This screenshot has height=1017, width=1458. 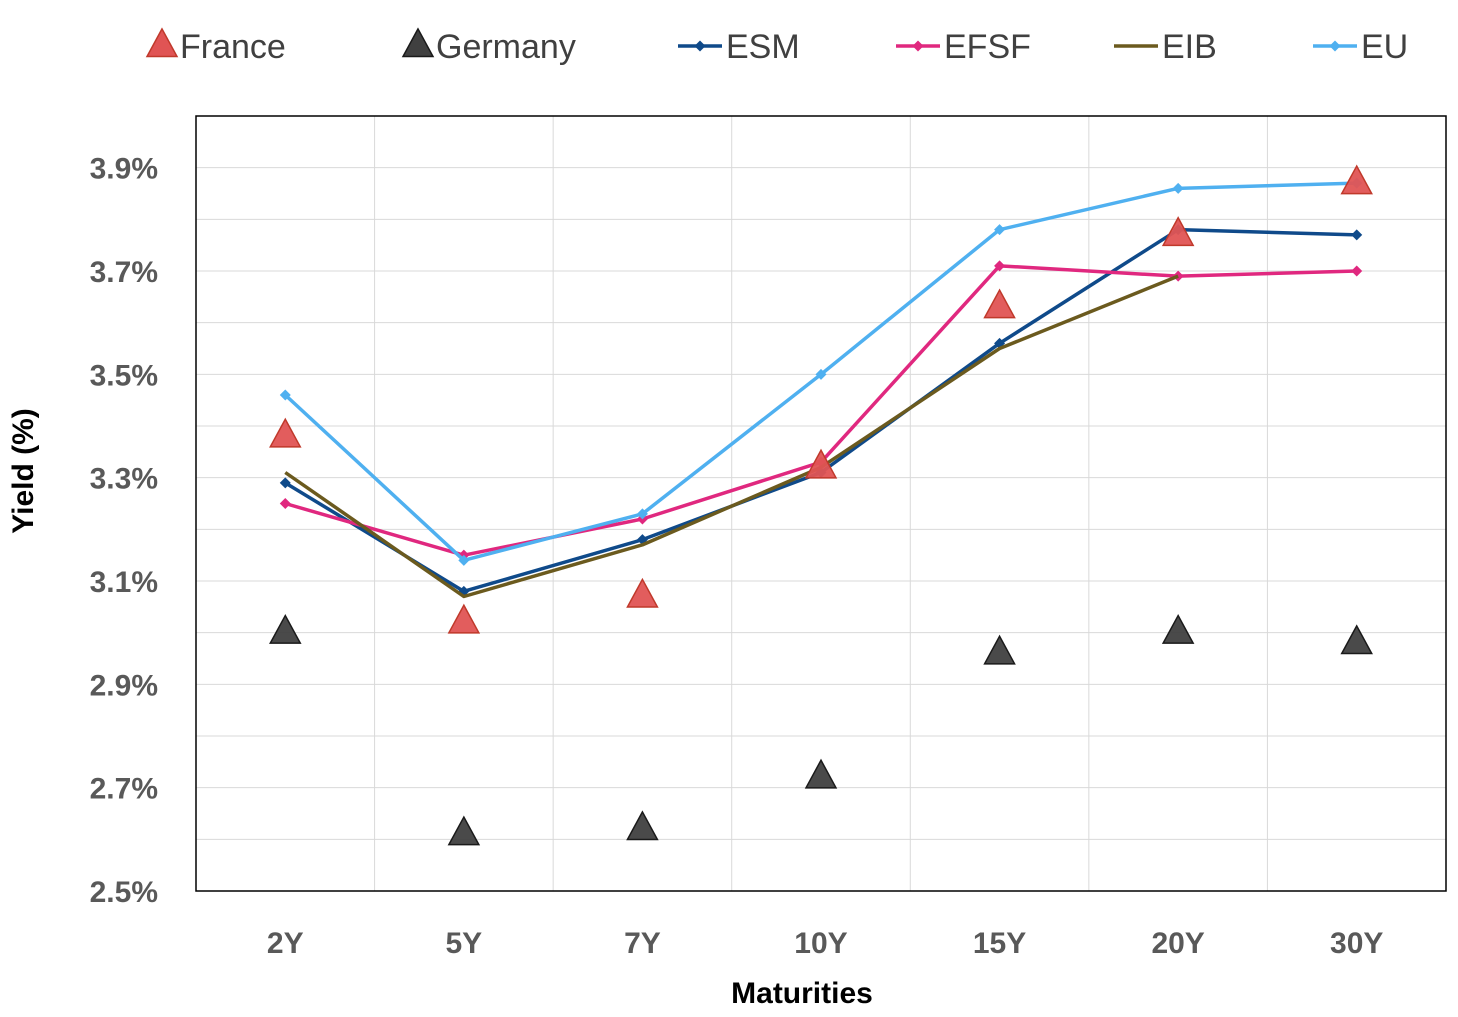 I want to click on x-tick-label: 30Y, so click(x=1356, y=943).